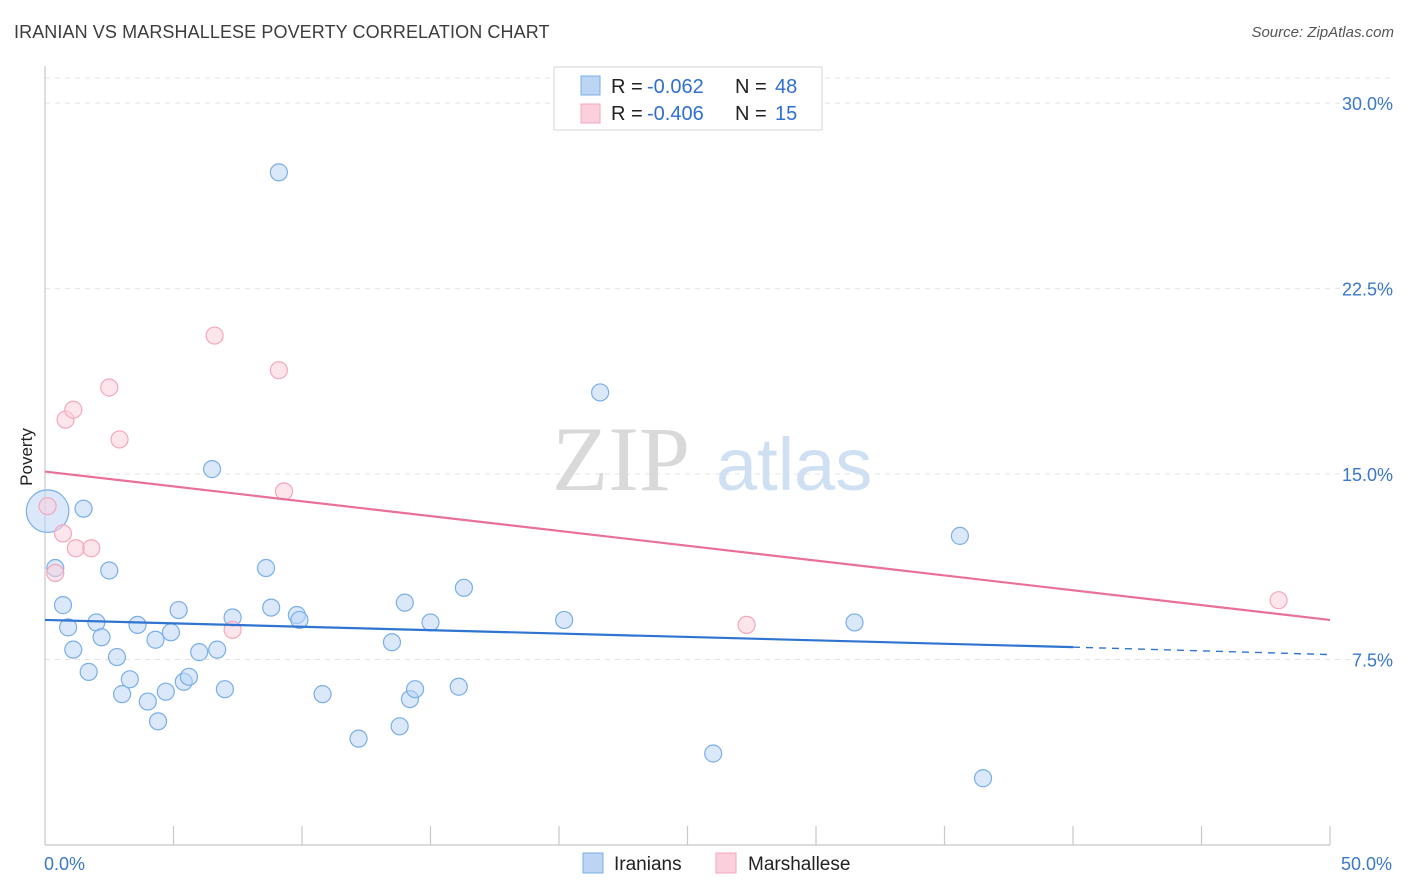 This screenshot has height=892, width=1406. I want to click on legend-n-value-iranians: 48, so click(786, 87).